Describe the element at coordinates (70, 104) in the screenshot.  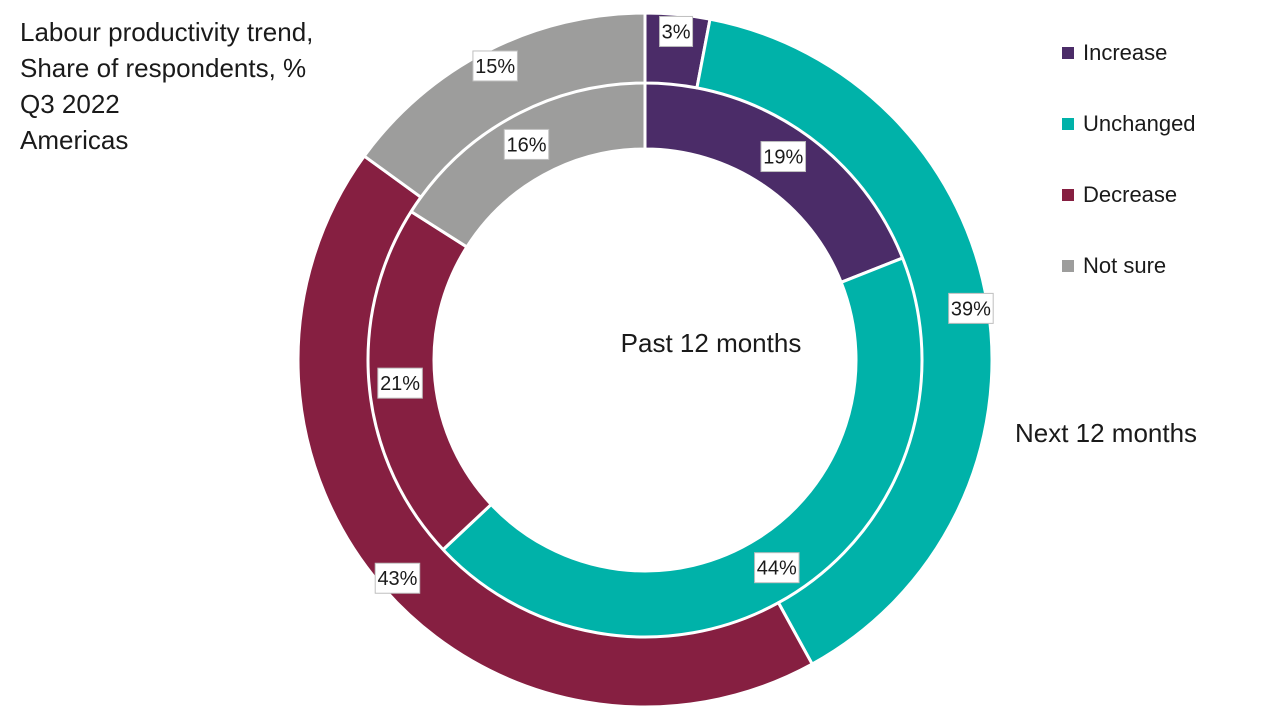
I see `title-line-3: Q3 2022` at that location.